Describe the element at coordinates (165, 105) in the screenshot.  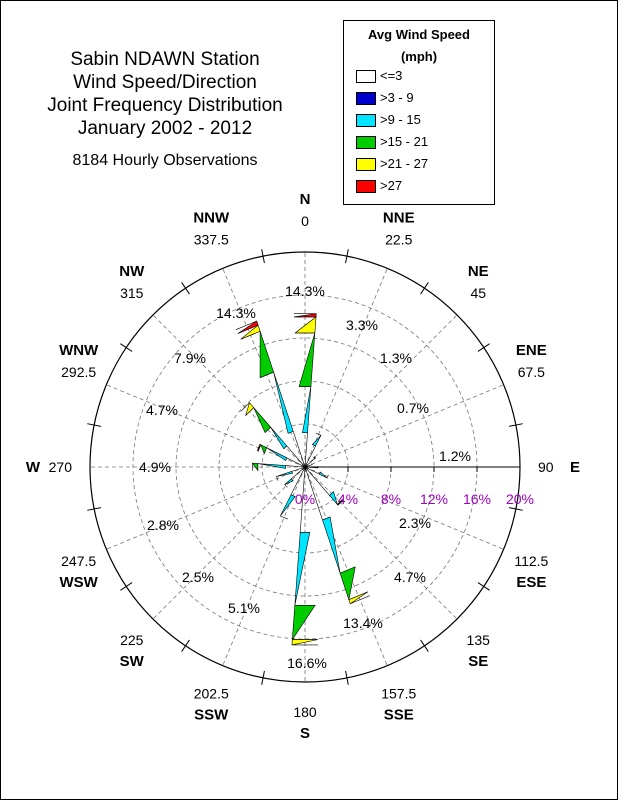
I see `title-line-3: Joint Frequency Distribution` at that location.